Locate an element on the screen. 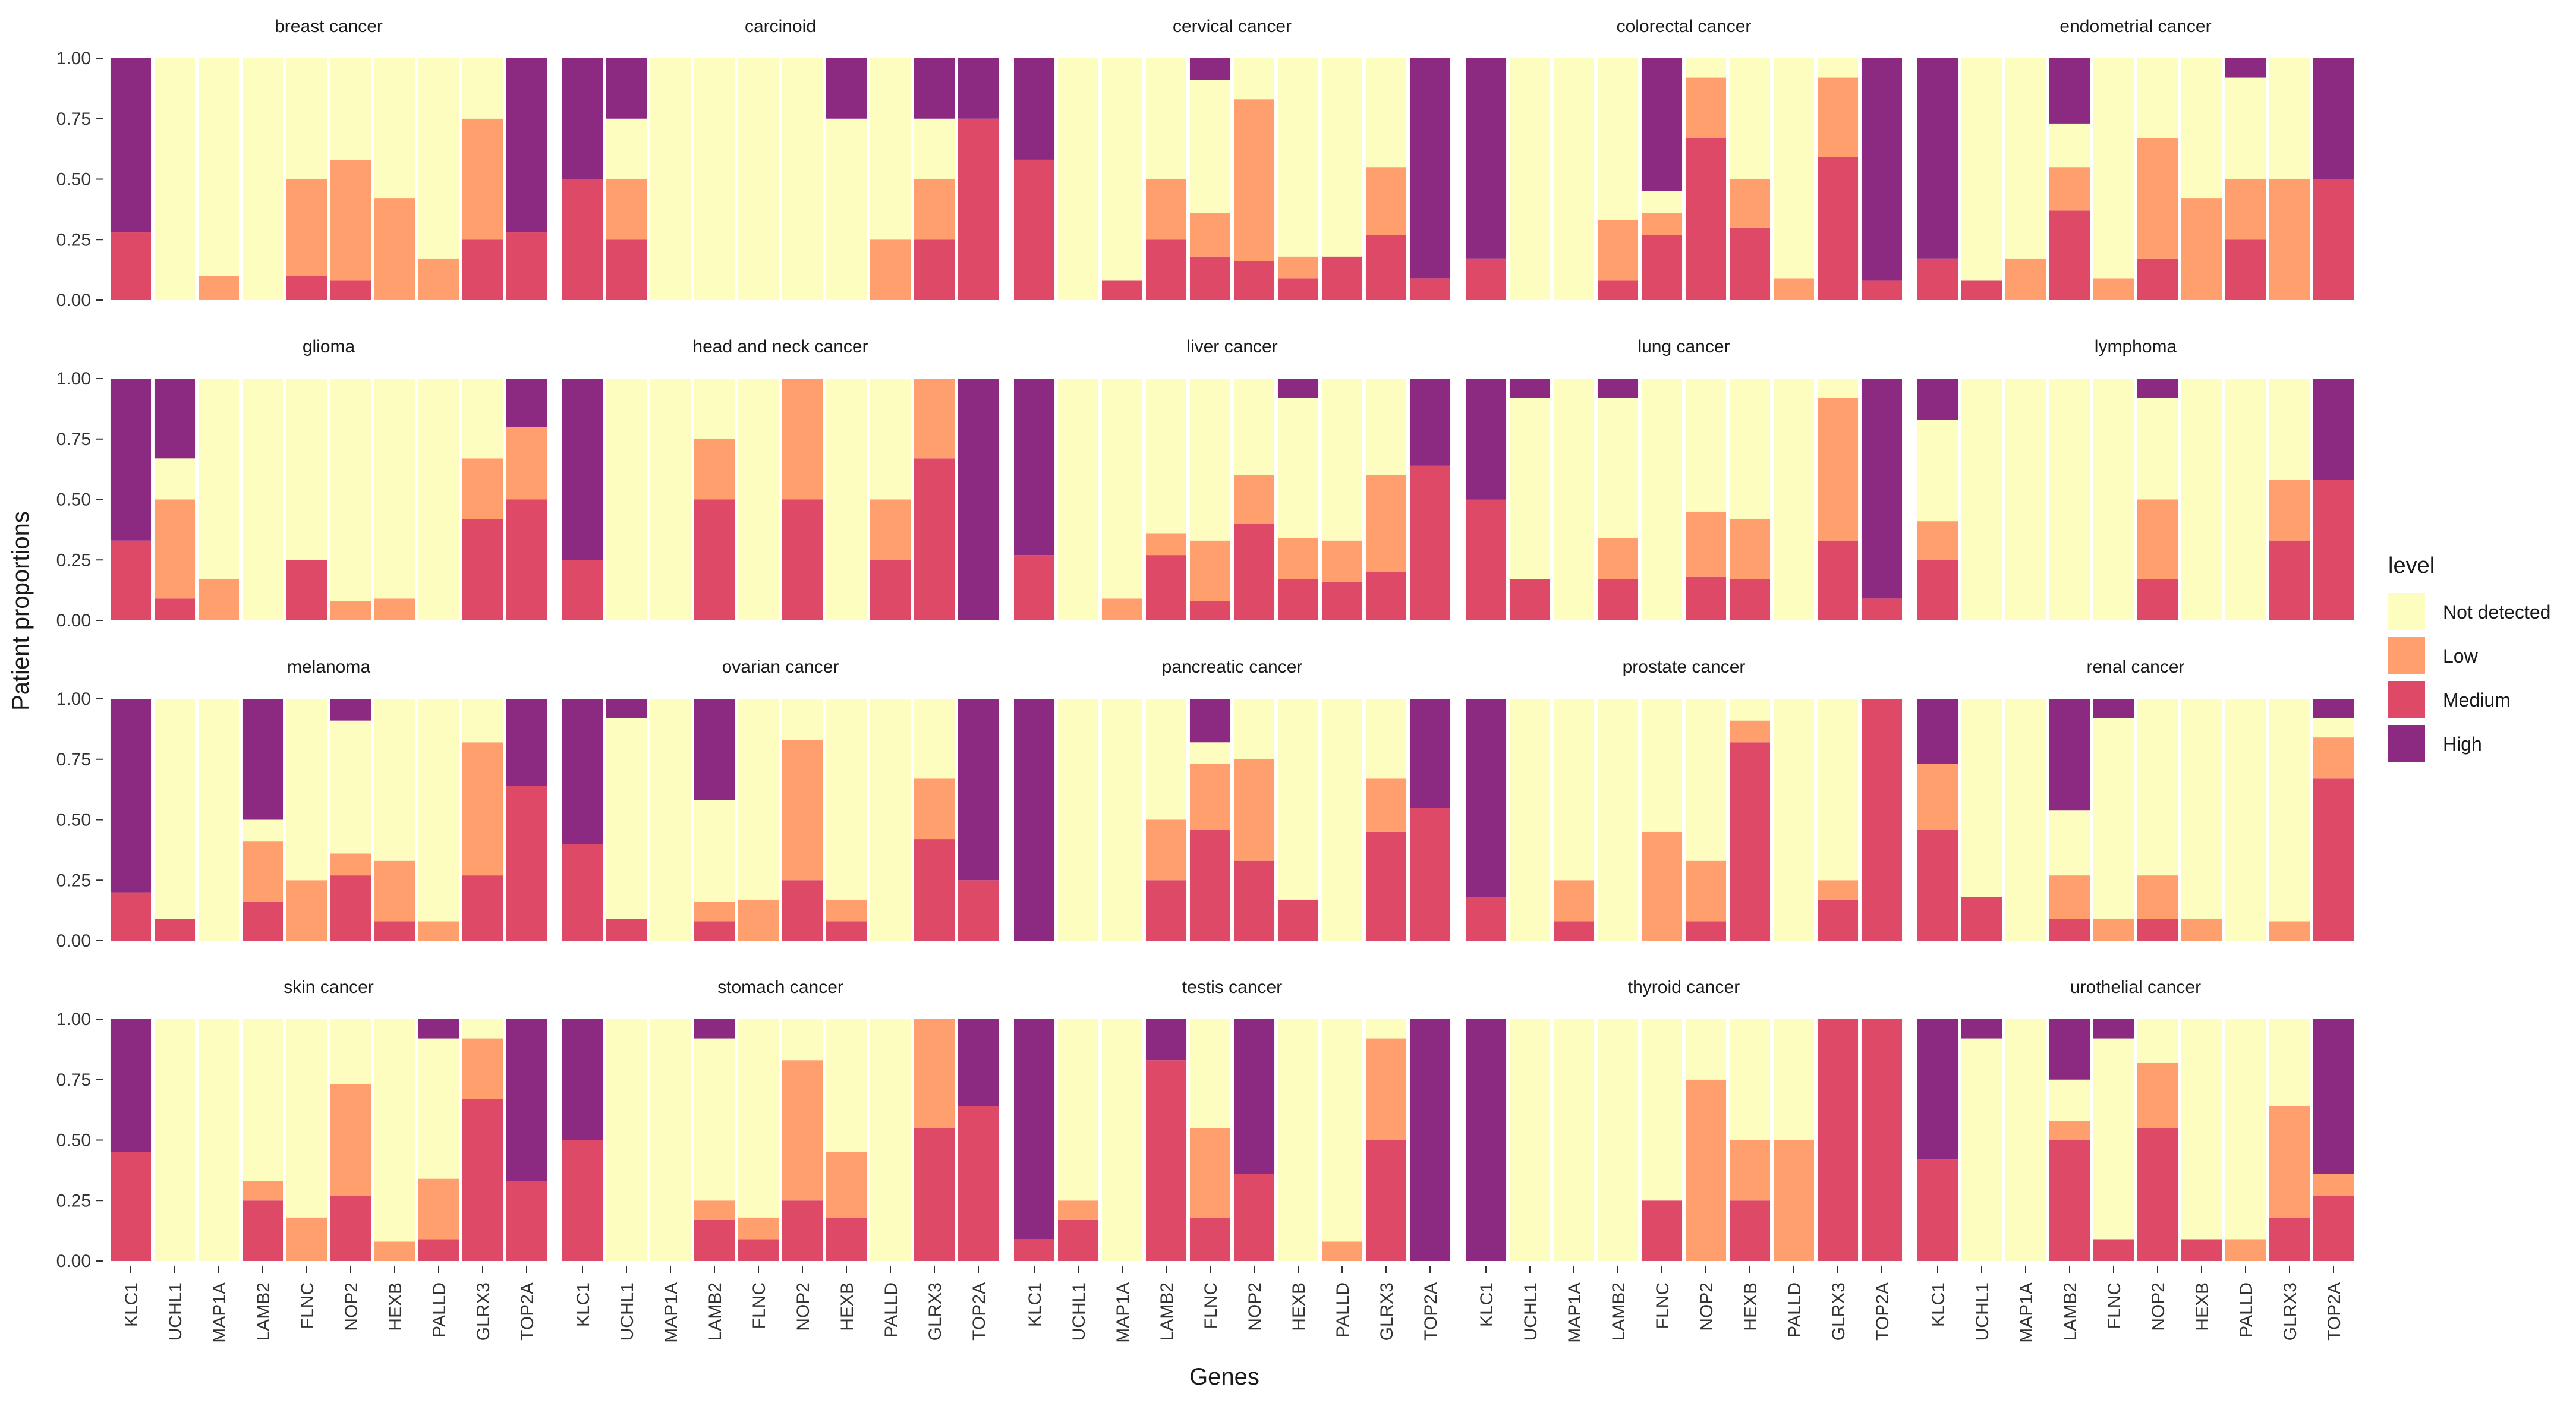  y-tick-label: 1.00 is located at coordinates (73, 379).